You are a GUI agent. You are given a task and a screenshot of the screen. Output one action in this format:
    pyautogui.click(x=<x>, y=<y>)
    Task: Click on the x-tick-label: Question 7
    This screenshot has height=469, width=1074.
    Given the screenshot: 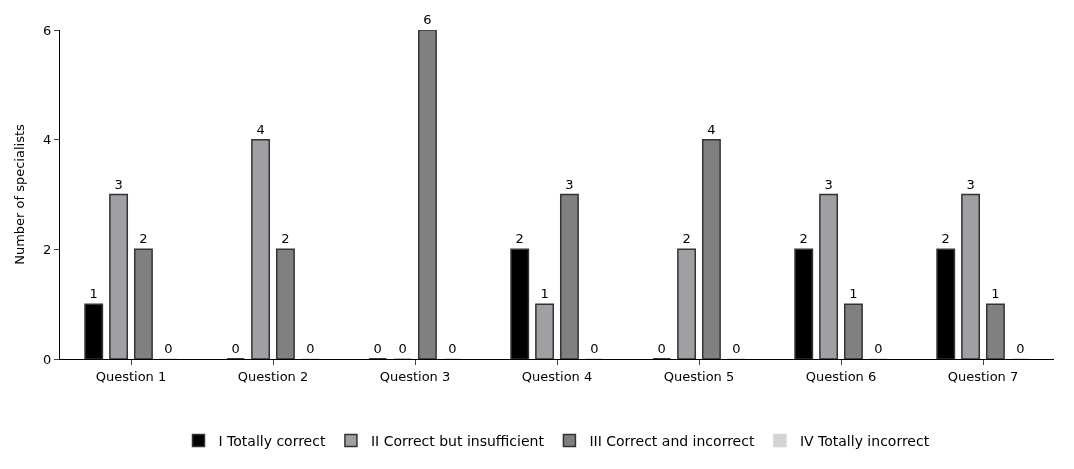 What is the action you would take?
    pyautogui.click(x=983, y=376)
    